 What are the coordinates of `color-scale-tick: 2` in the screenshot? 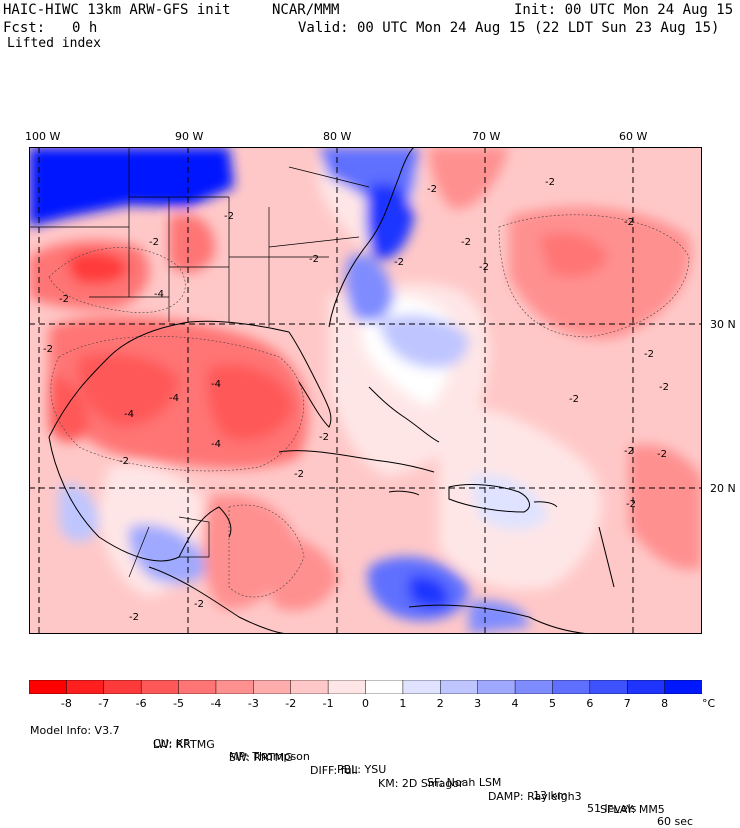 It's located at (440, 703).